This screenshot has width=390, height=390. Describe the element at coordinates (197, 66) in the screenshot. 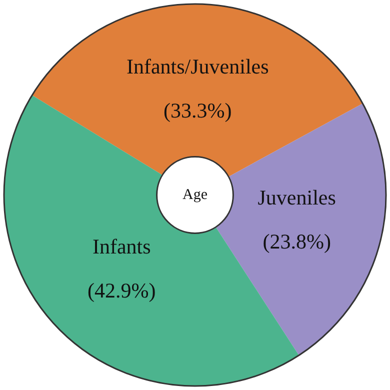

I see `slice-label: Infants/Juveniles` at that location.